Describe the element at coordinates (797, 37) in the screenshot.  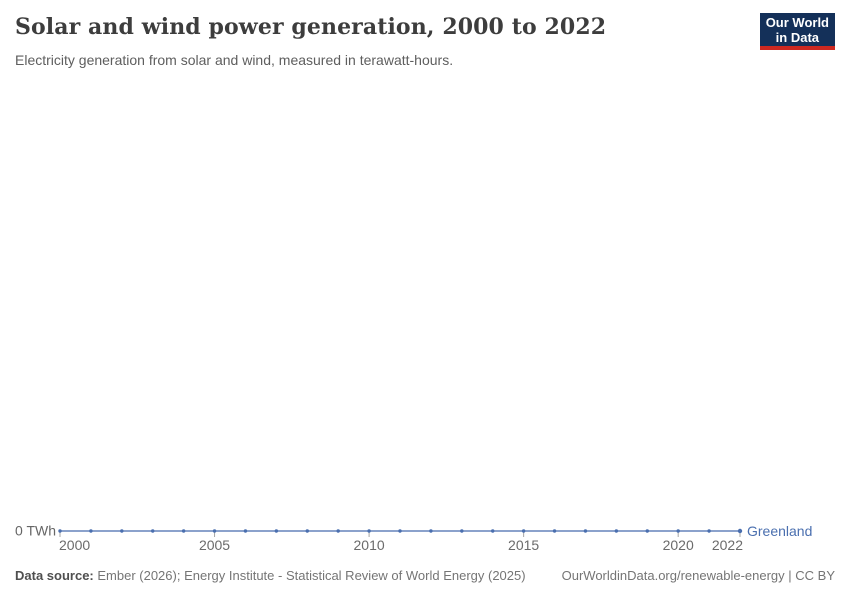
I see `logo-line2: in Data` at that location.